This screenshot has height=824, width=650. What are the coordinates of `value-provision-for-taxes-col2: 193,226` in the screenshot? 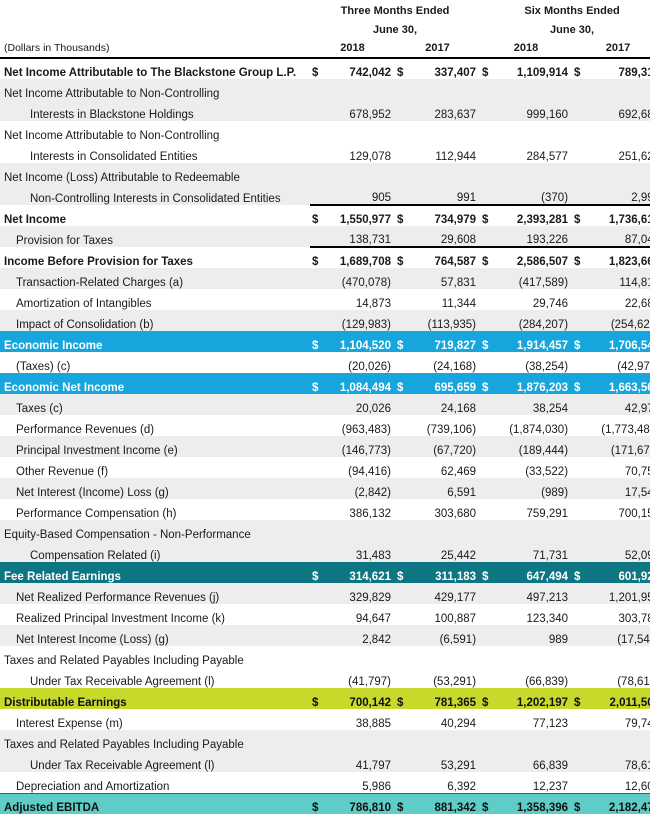 It's located at (533, 236).